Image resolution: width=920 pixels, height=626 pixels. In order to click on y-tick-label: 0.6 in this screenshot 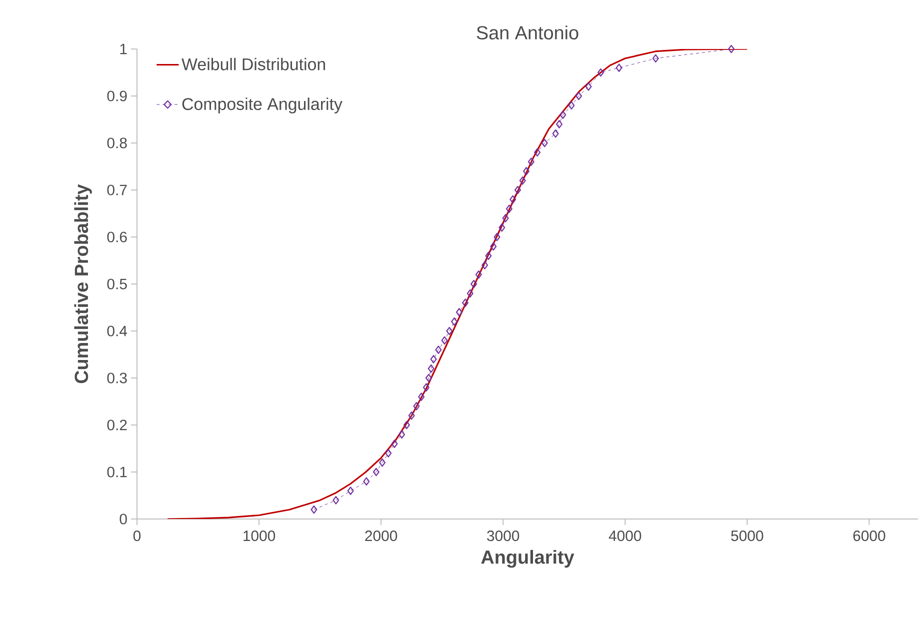, I will do `click(117, 237)`.